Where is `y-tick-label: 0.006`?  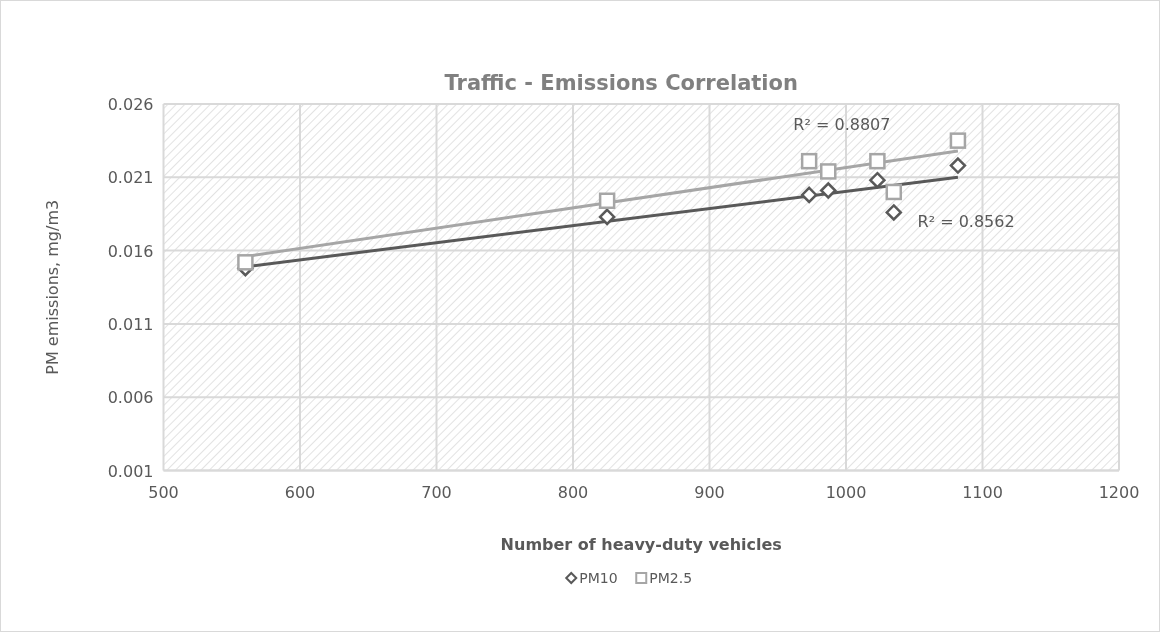 y-tick-label: 0.006 is located at coordinates (130, 398).